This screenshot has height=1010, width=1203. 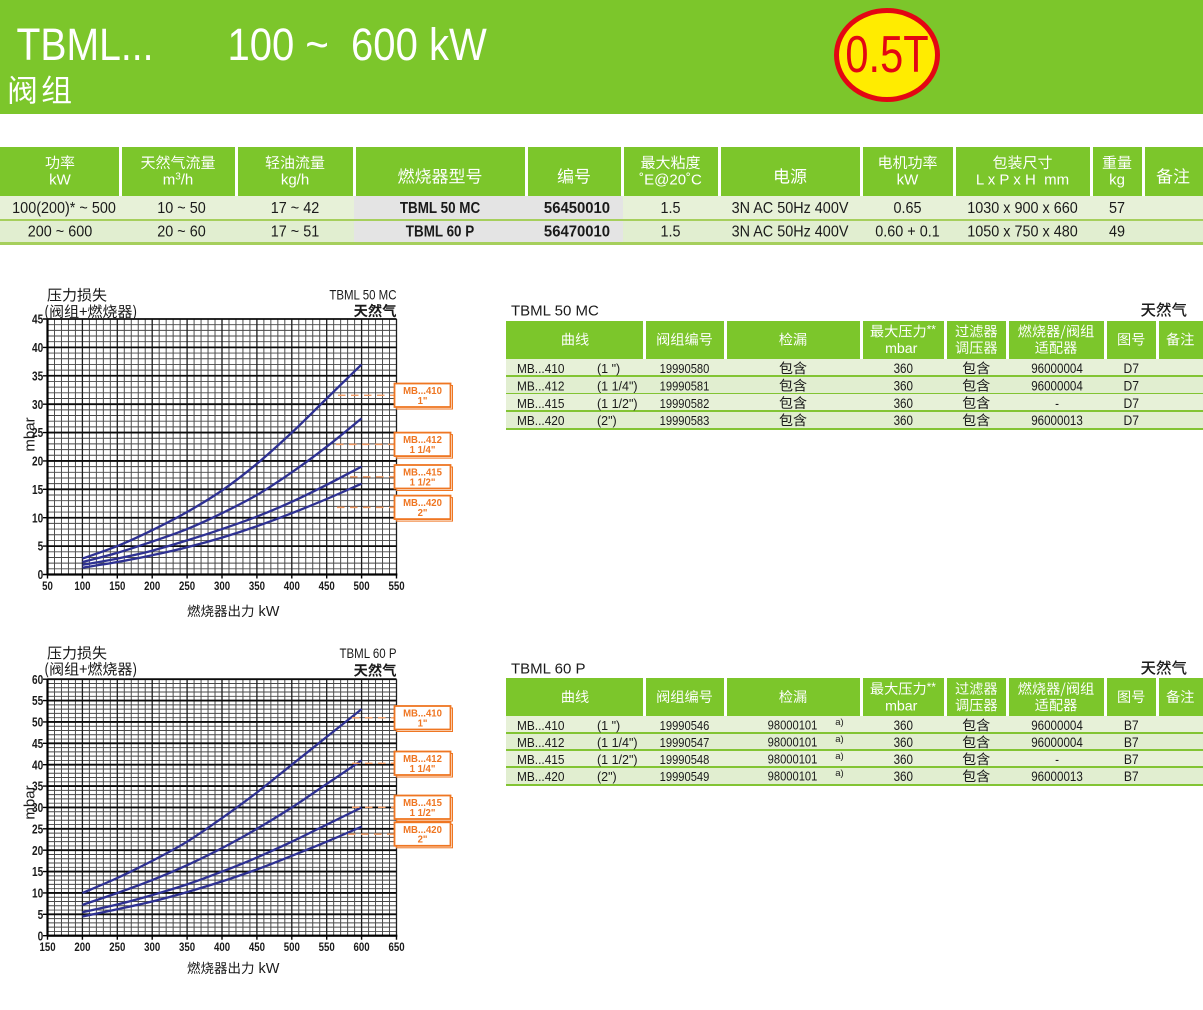 What do you see at coordinates (396, 947) in the screenshot?
I see `svg-text: 650` at bounding box center [396, 947].